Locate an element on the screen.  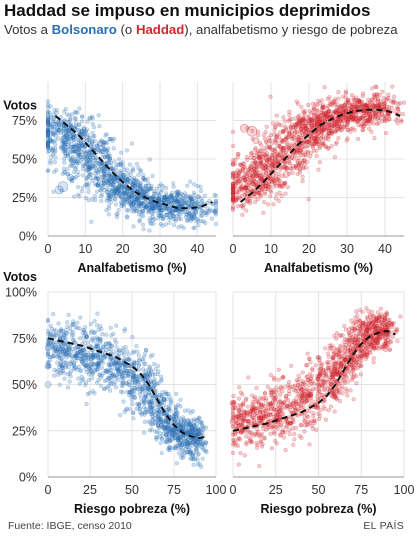
x-tick-label: 0 is located at coordinates (48, 490).